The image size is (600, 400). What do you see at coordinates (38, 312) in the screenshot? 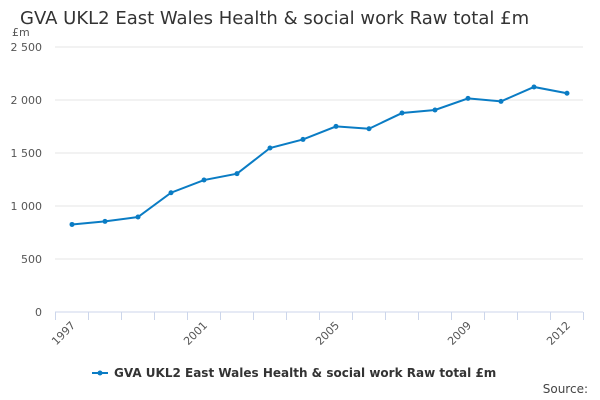
I see `y-tick-label: 0` at bounding box center [38, 312].